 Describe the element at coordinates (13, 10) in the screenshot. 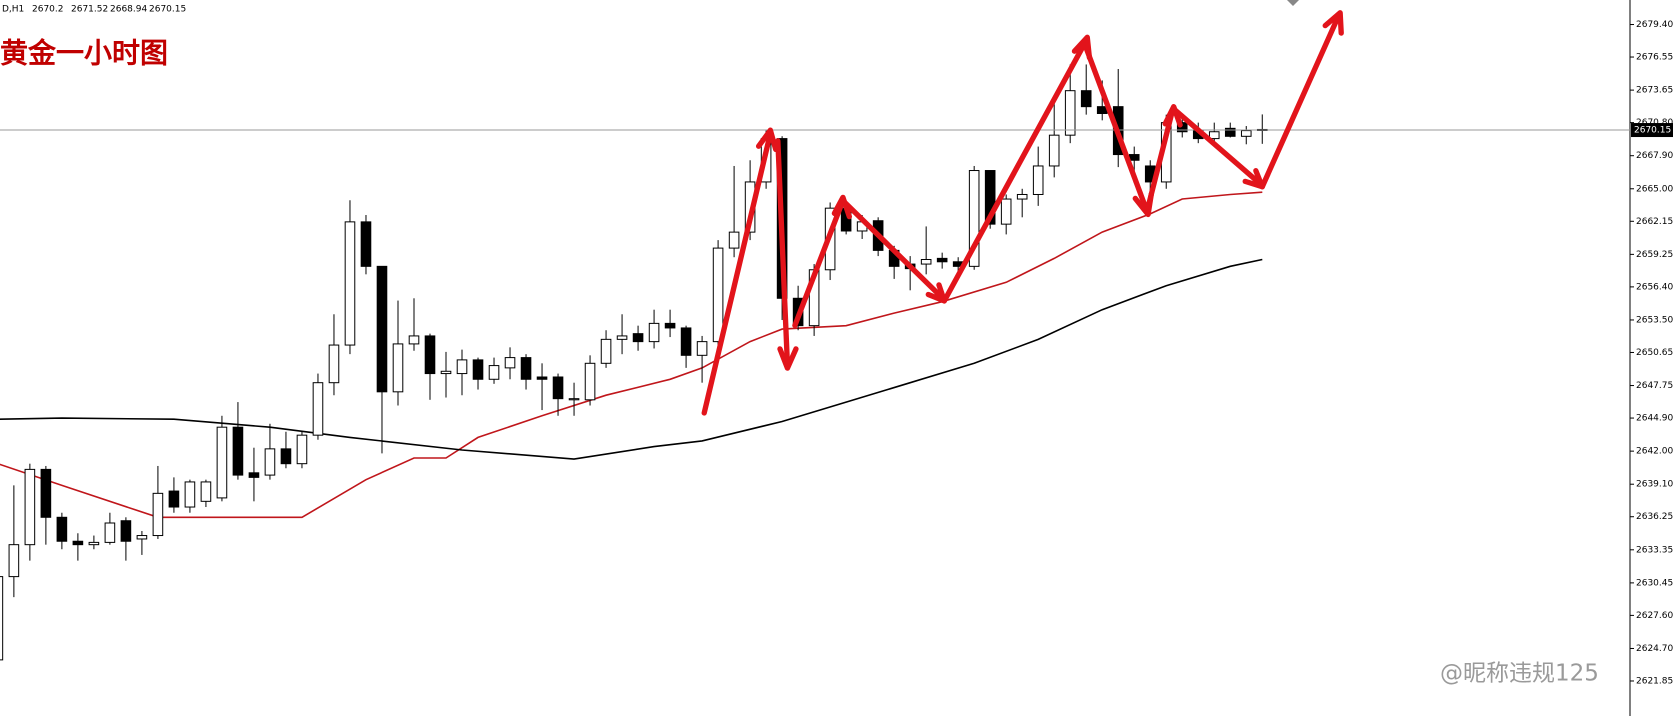

I see `symbol: D,H1` at that location.